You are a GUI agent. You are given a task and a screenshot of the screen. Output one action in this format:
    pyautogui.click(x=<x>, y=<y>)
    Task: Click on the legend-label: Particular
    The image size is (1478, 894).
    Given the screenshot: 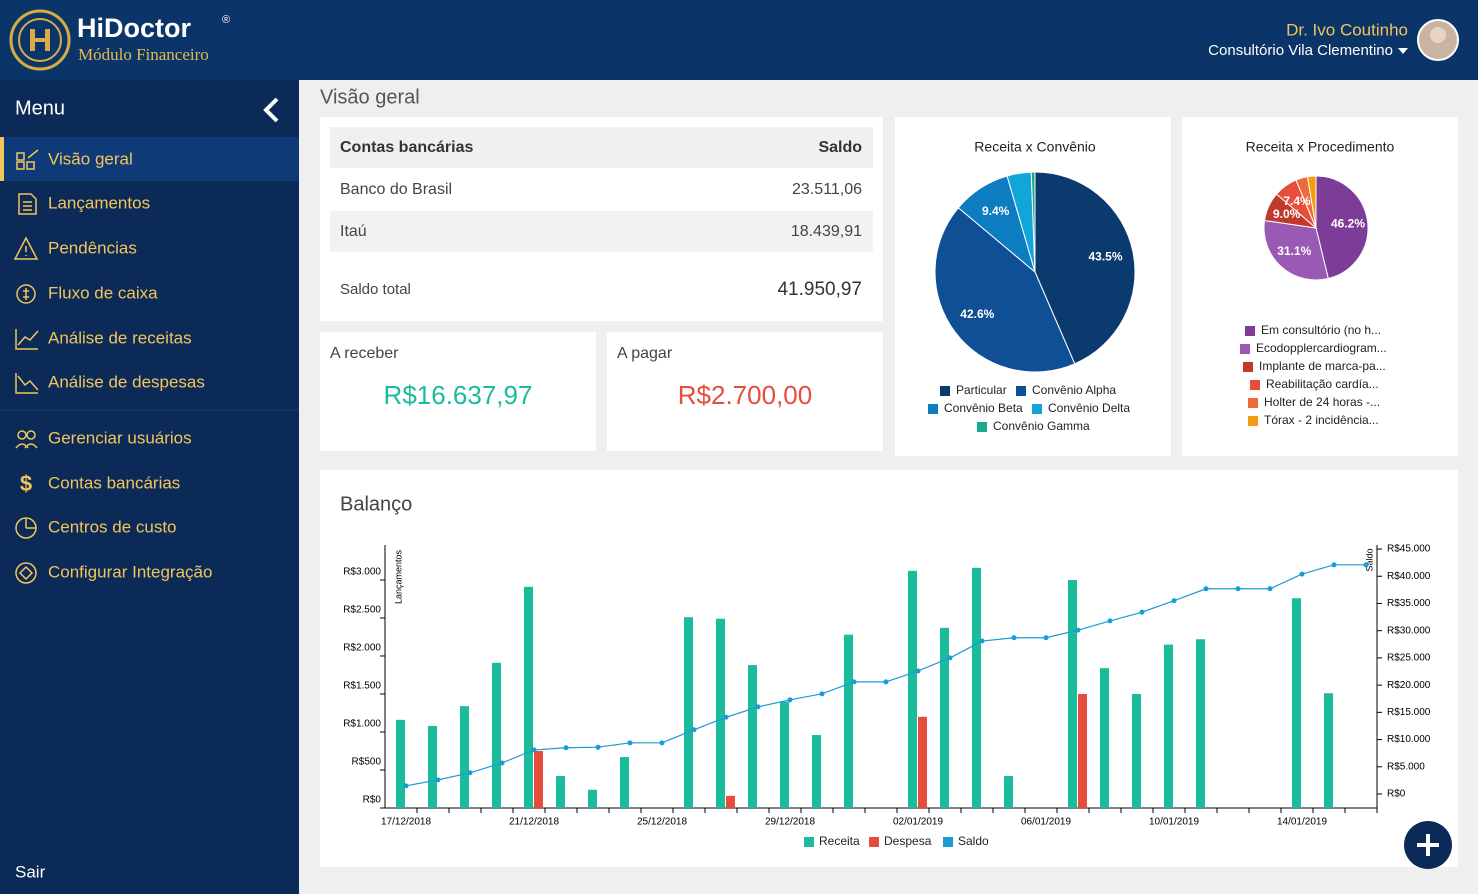 What is the action you would take?
    pyautogui.click(x=981, y=390)
    